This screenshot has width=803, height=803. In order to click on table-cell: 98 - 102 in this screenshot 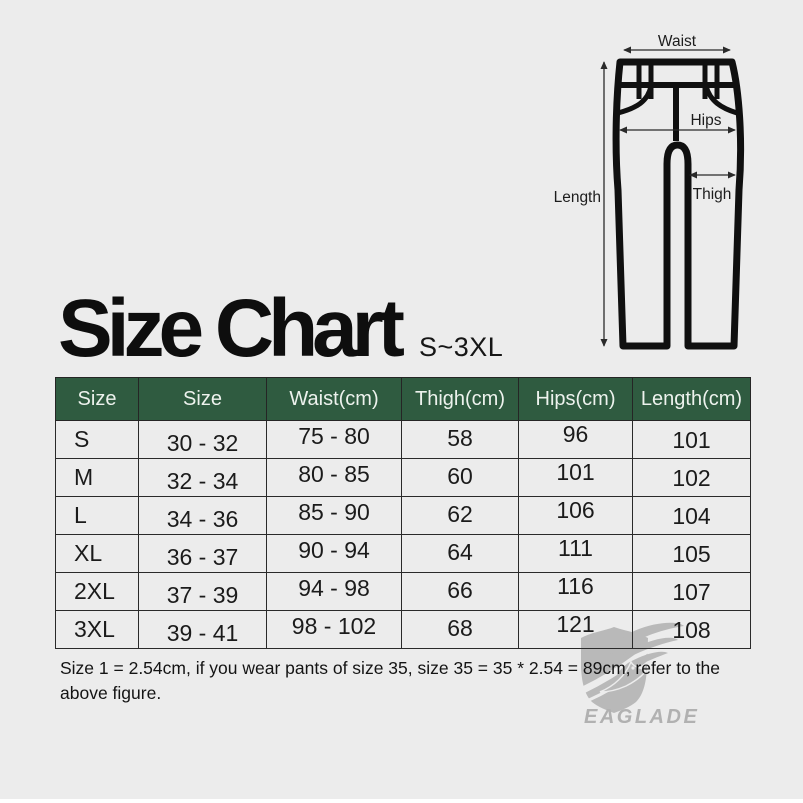, I will do `click(334, 629)`.